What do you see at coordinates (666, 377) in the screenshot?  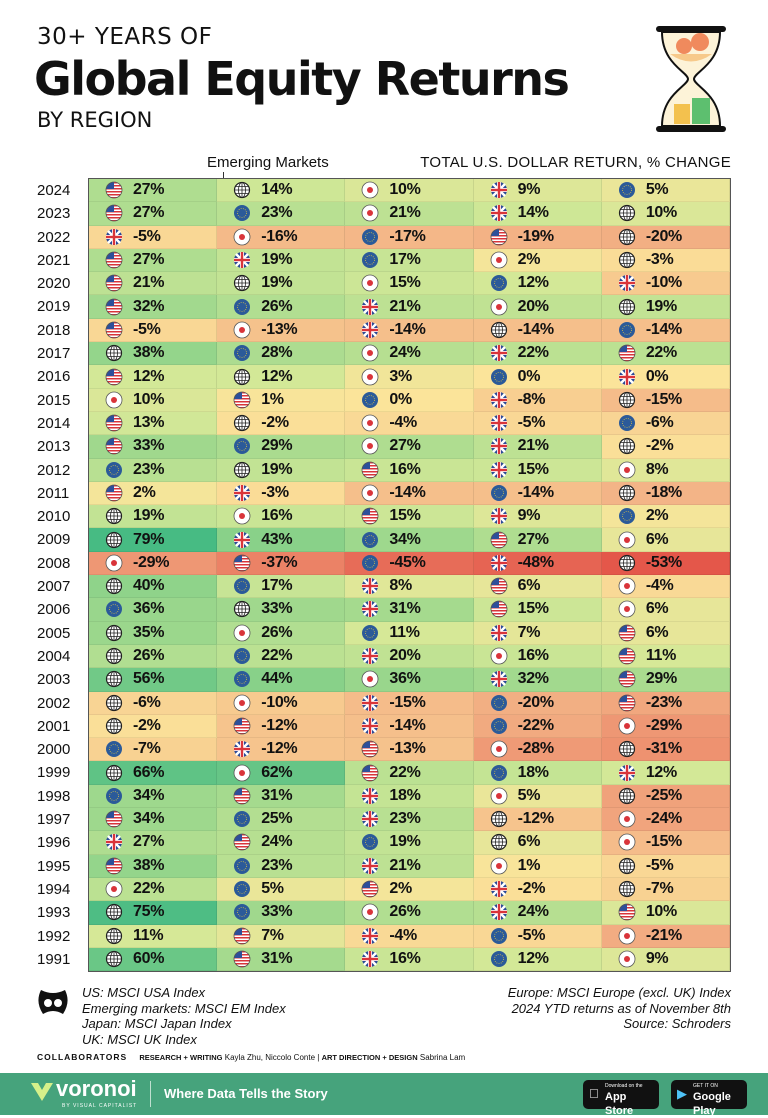 I see `return-cell-uk: 0%` at bounding box center [666, 377].